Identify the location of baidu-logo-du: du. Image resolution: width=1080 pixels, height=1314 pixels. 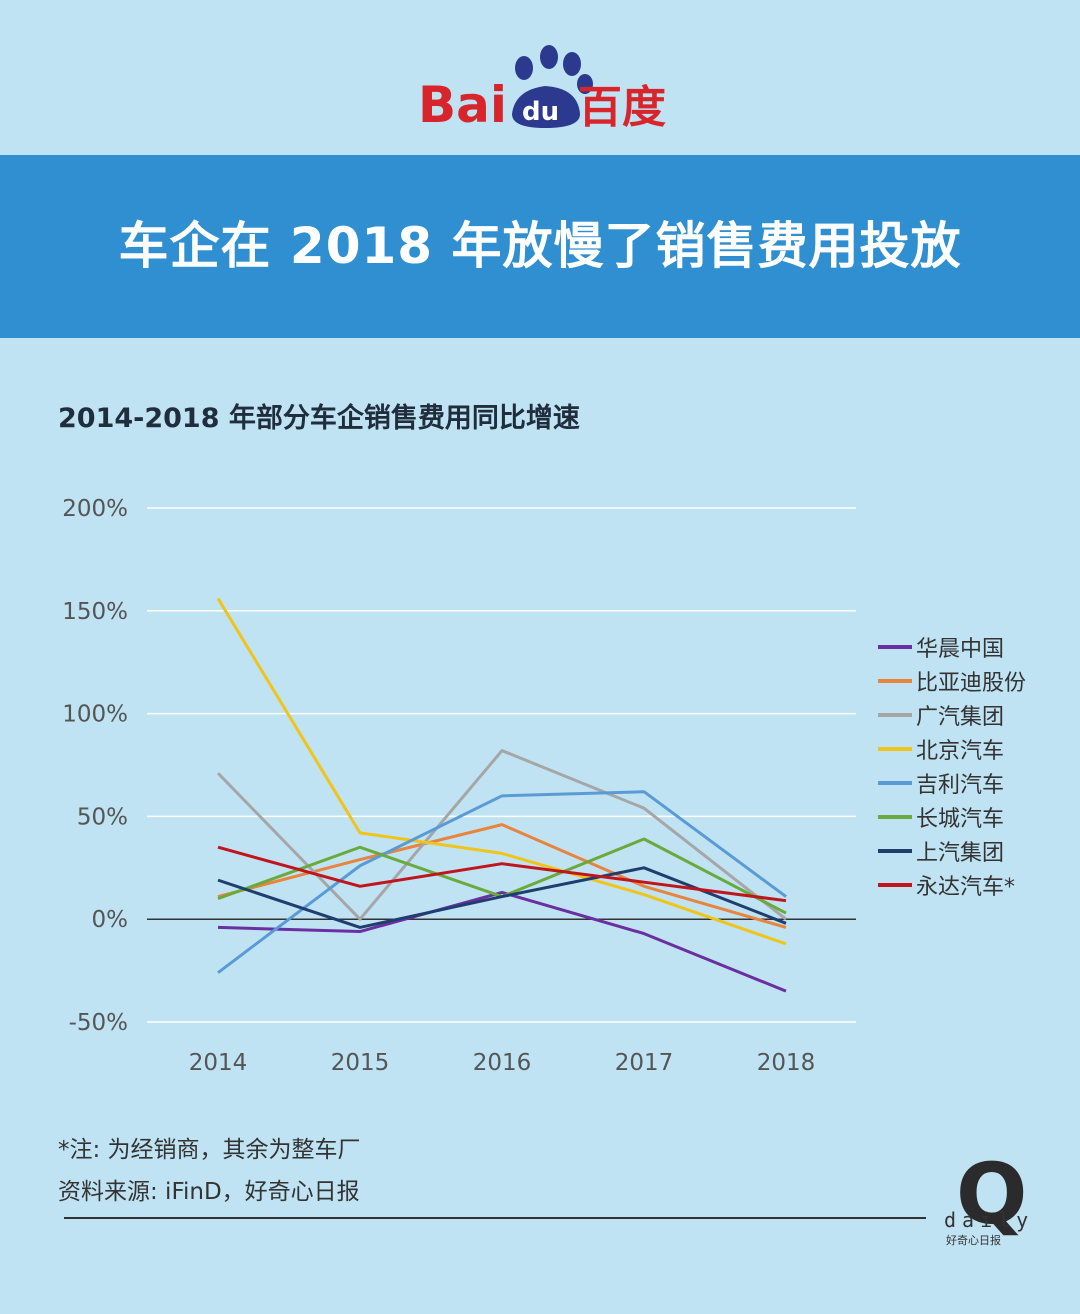
(540, 112).